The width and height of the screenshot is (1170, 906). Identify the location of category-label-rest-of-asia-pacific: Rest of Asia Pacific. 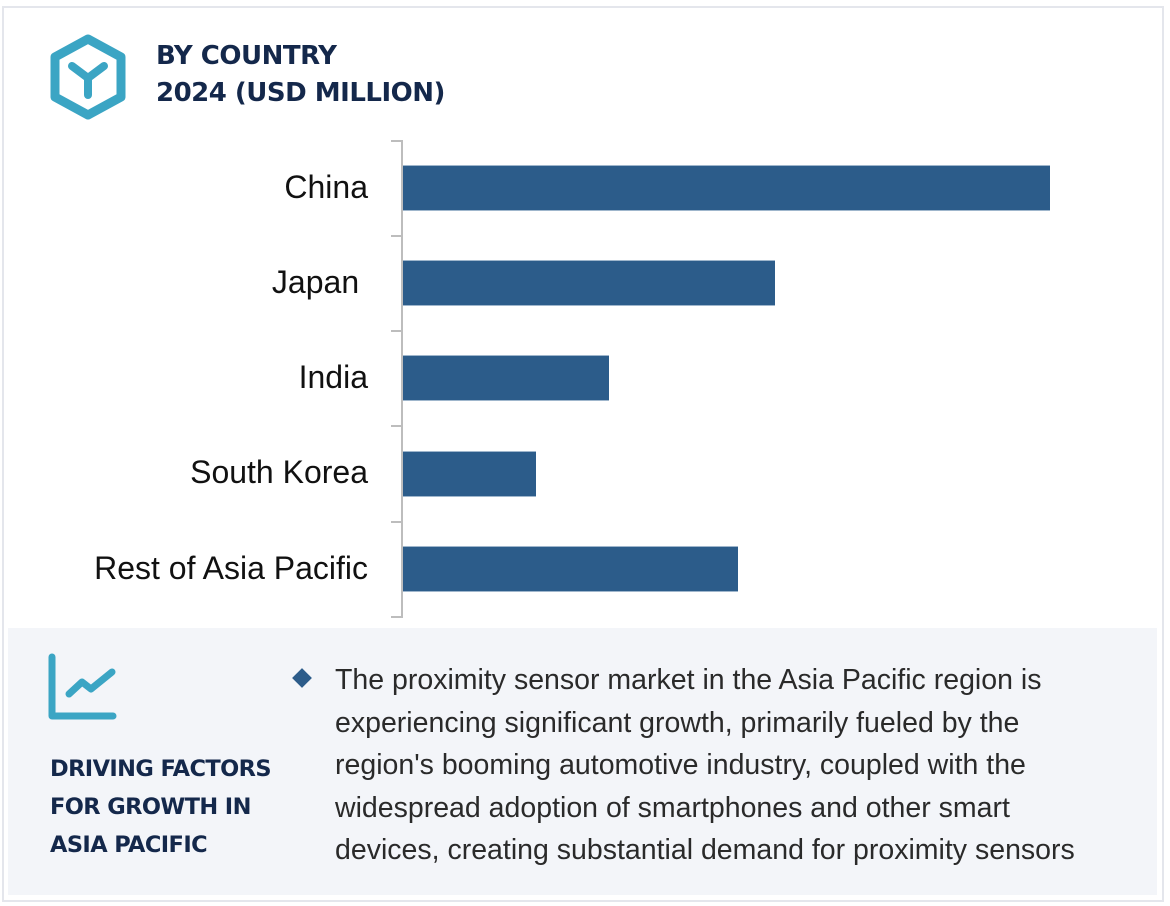
(231, 568).